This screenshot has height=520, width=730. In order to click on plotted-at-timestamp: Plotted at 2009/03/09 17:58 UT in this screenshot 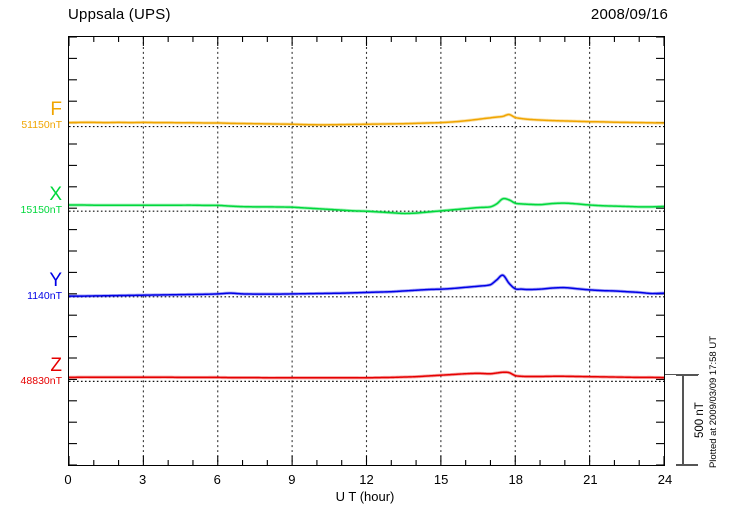, I will do `click(713, 402)`.